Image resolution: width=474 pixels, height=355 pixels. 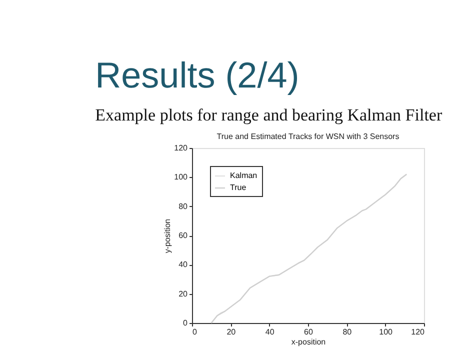 I want to click on x-tick-label: 100, so click(x=386, y=332).